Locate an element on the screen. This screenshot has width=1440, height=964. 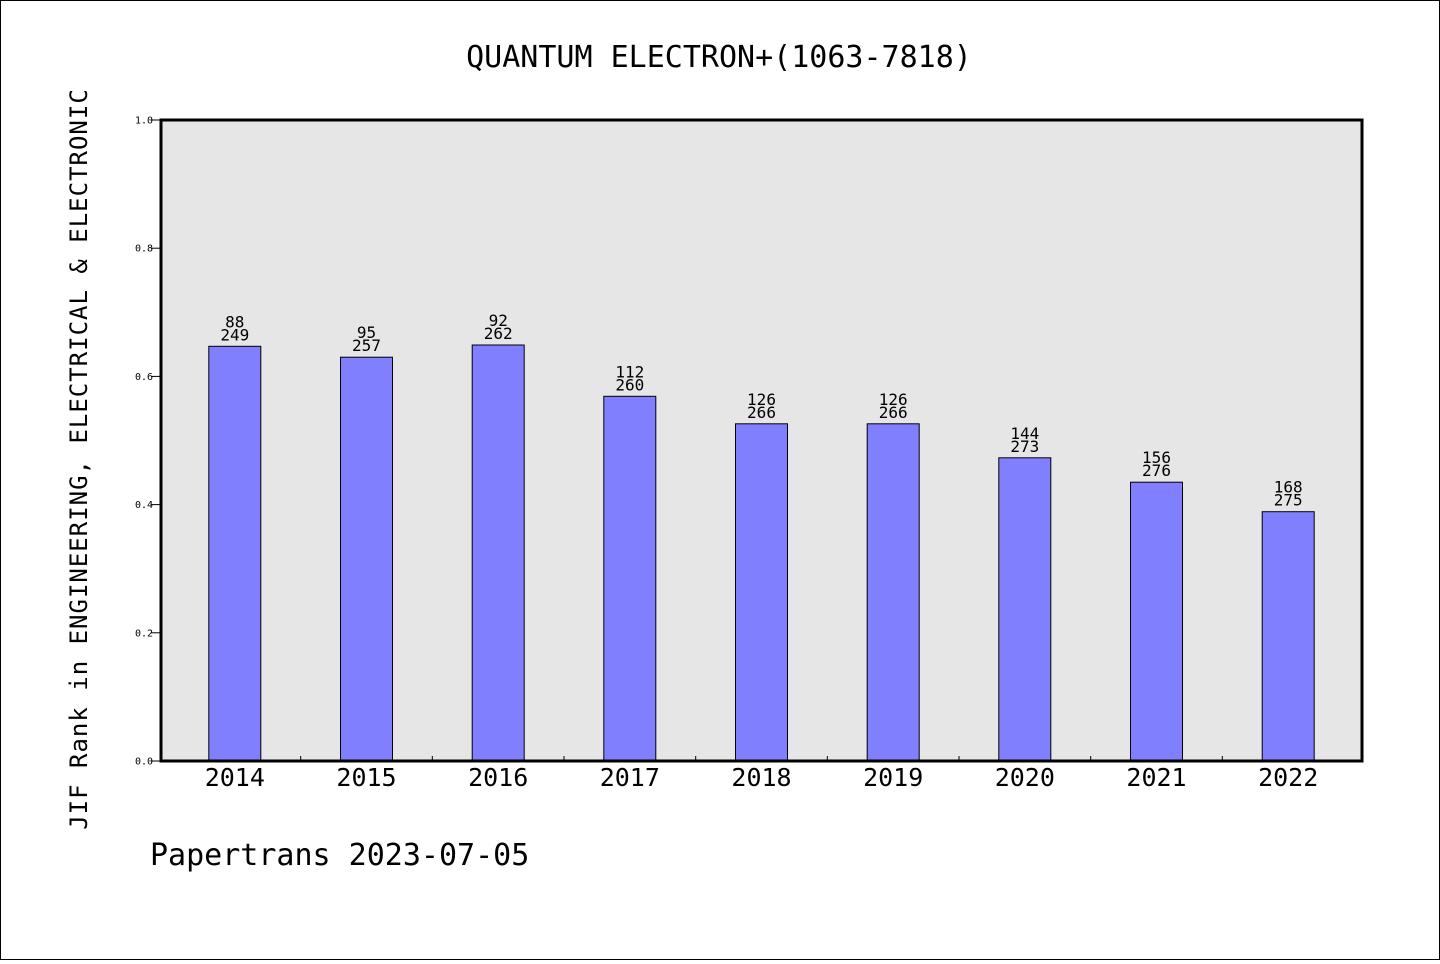
bar-rank-label: 92 is located at coordinates (498, 320).